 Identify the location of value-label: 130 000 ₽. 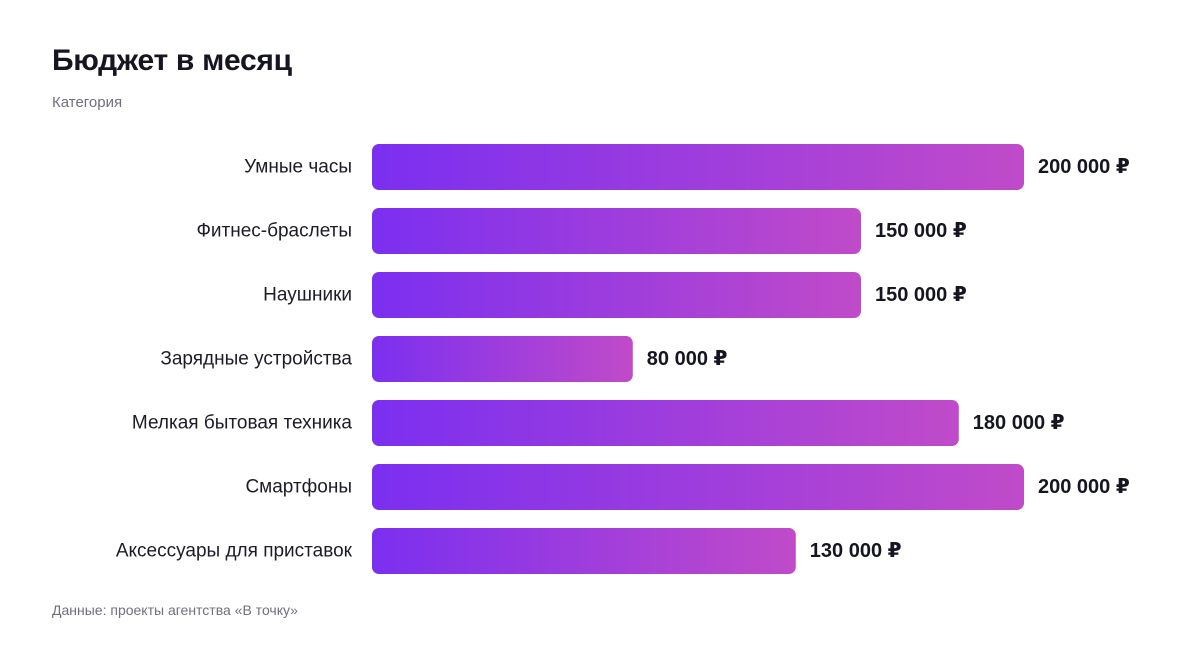
(856, 551).